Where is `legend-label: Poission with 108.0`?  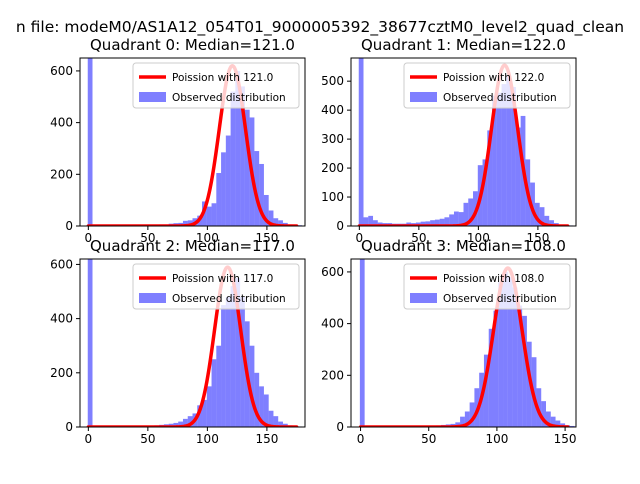
legend-label: Poission with 108.0 is located at coordinates (493, 279).